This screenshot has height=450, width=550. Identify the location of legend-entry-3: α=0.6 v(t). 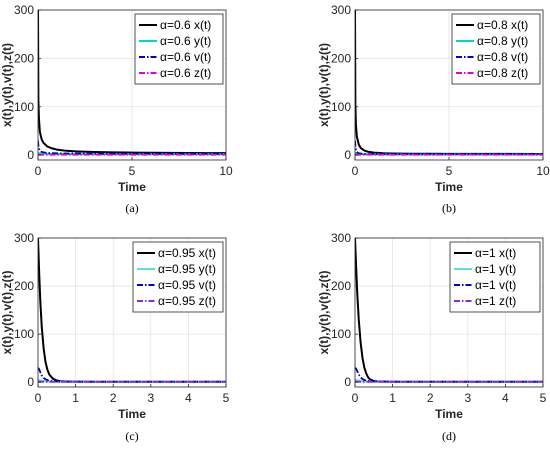
(185, 57).